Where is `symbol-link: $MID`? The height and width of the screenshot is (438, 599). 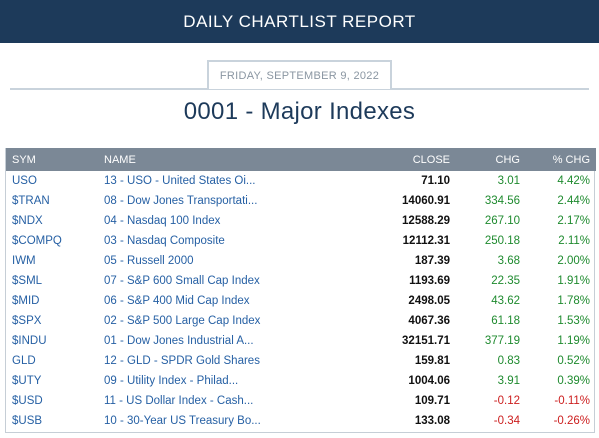 symbol-link: $MID is located at coordinates (26, 301).